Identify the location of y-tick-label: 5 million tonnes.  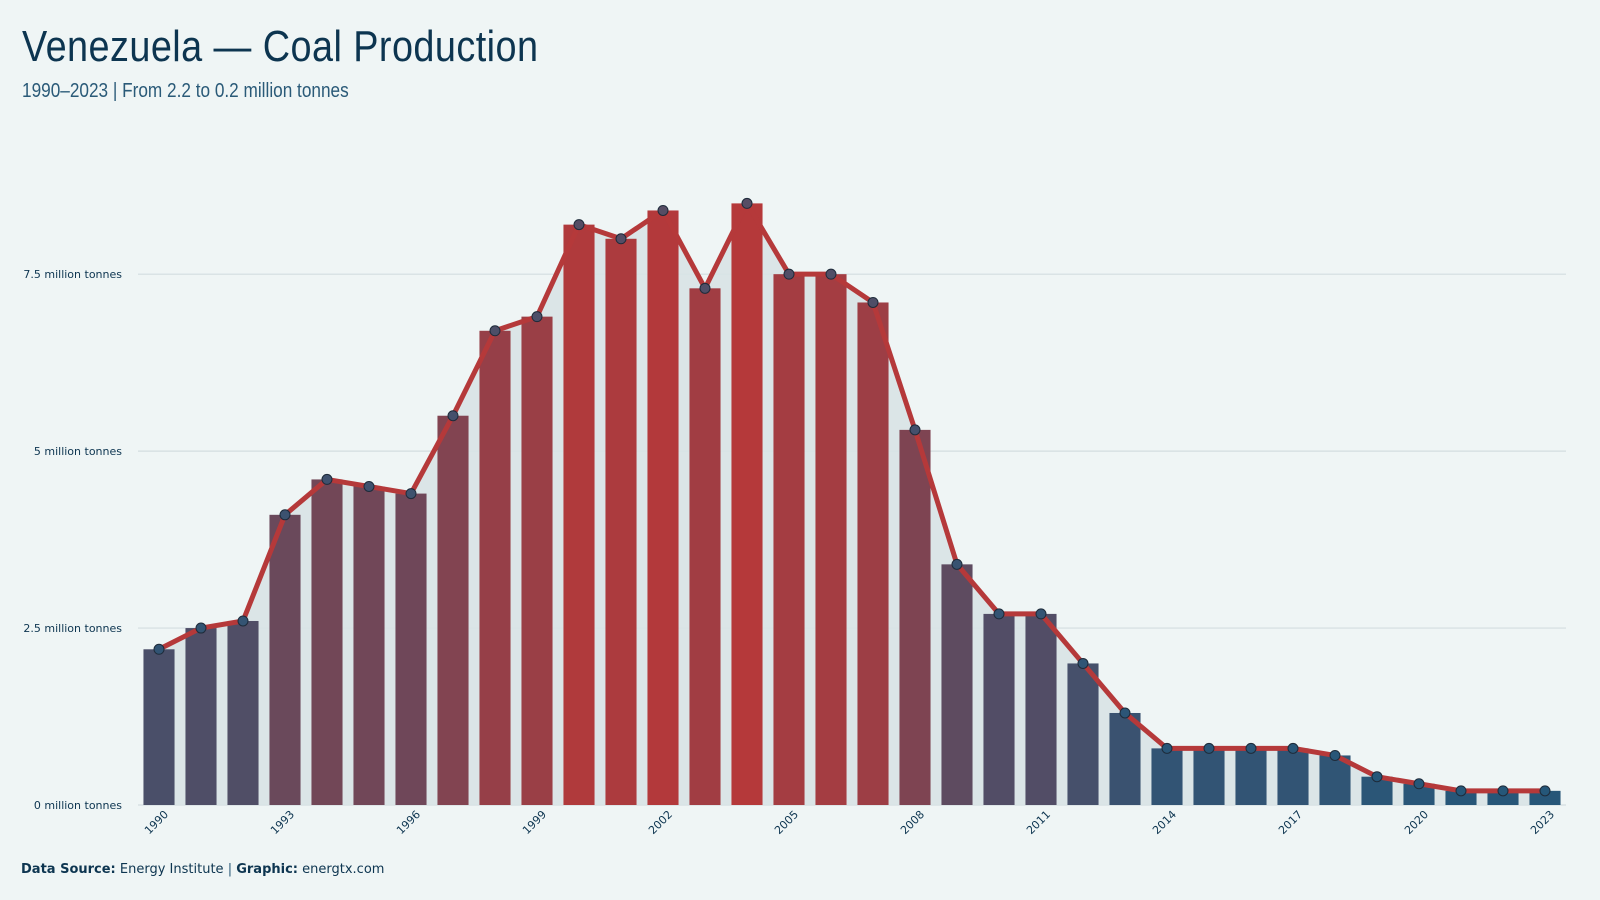
(78, 451).